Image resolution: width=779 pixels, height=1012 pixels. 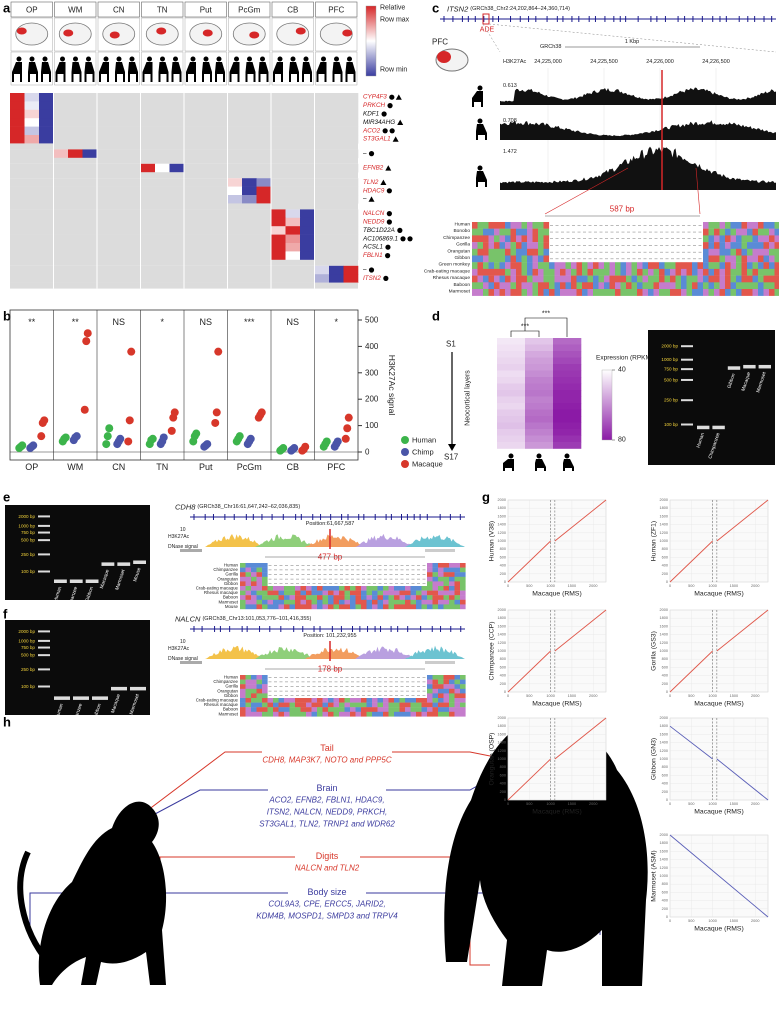 I want to click on species-name: Baboon, so click(x=231, y=709).